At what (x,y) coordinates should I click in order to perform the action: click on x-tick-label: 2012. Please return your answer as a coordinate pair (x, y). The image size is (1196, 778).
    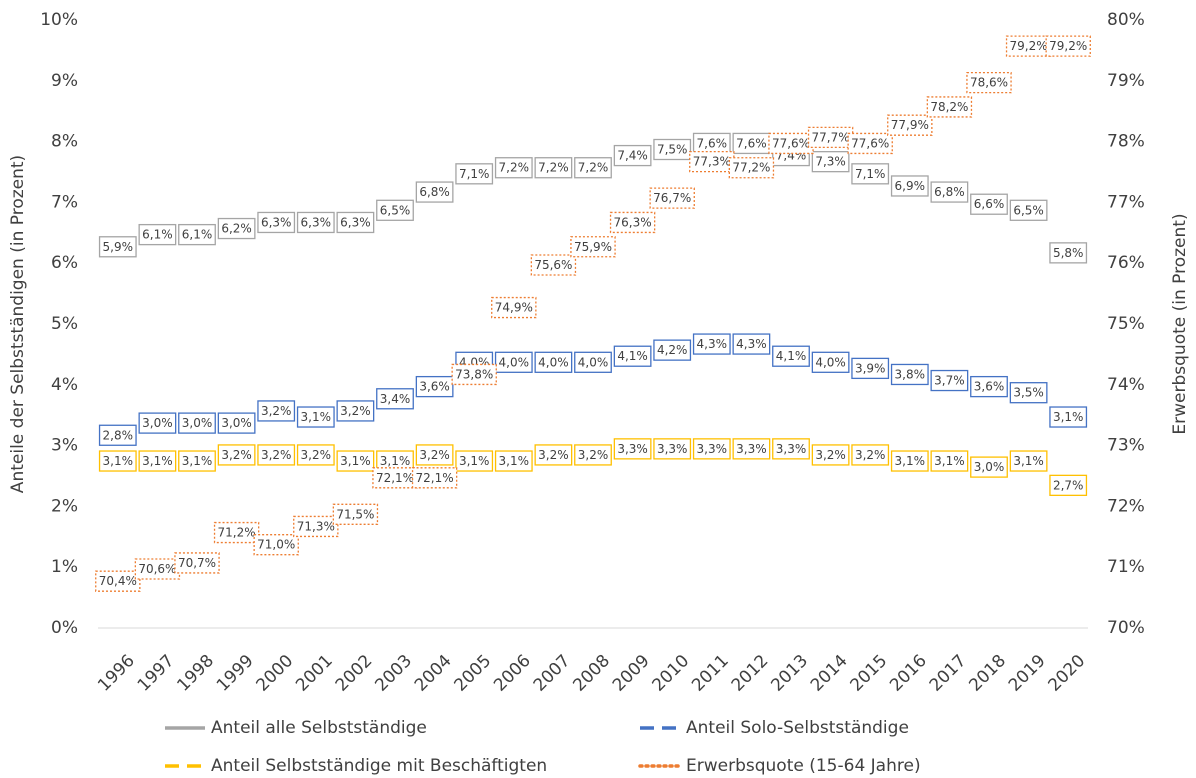
    Looking at the image, I should click on (750, 673).